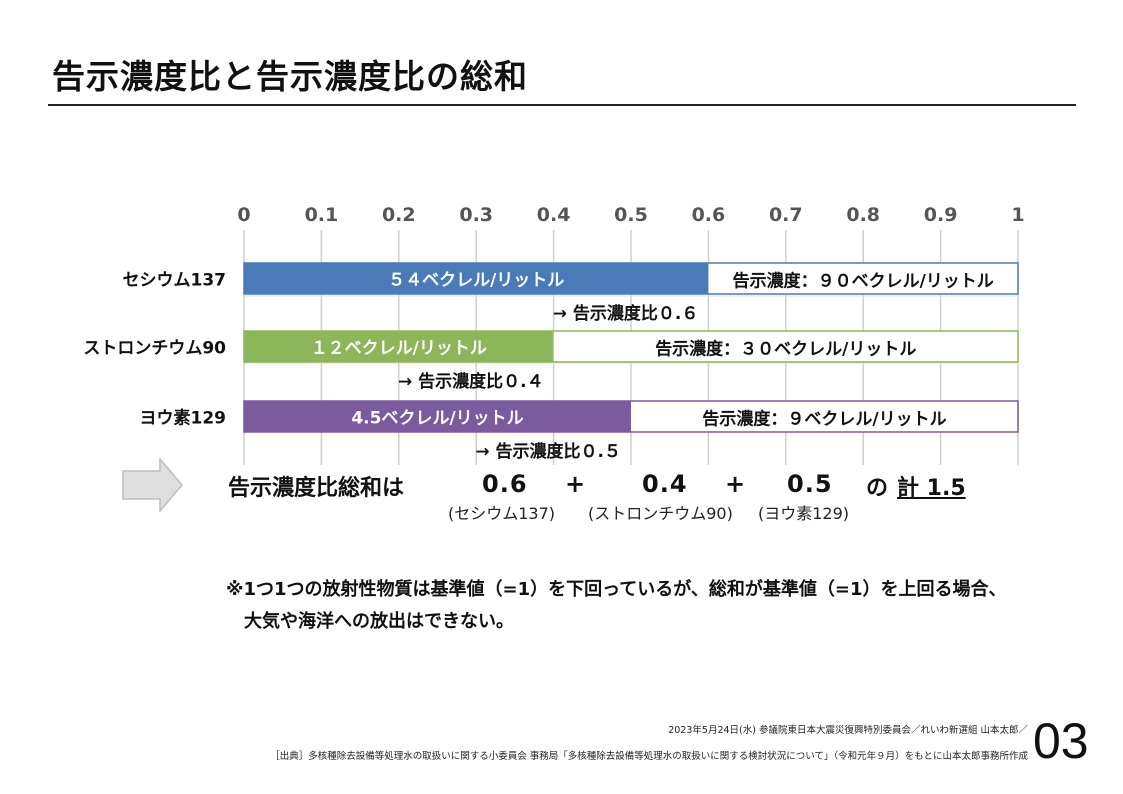 The image size is (1123, 794). I want to click on sum-sub-cesium: (セシウム137), so click(502, 513).